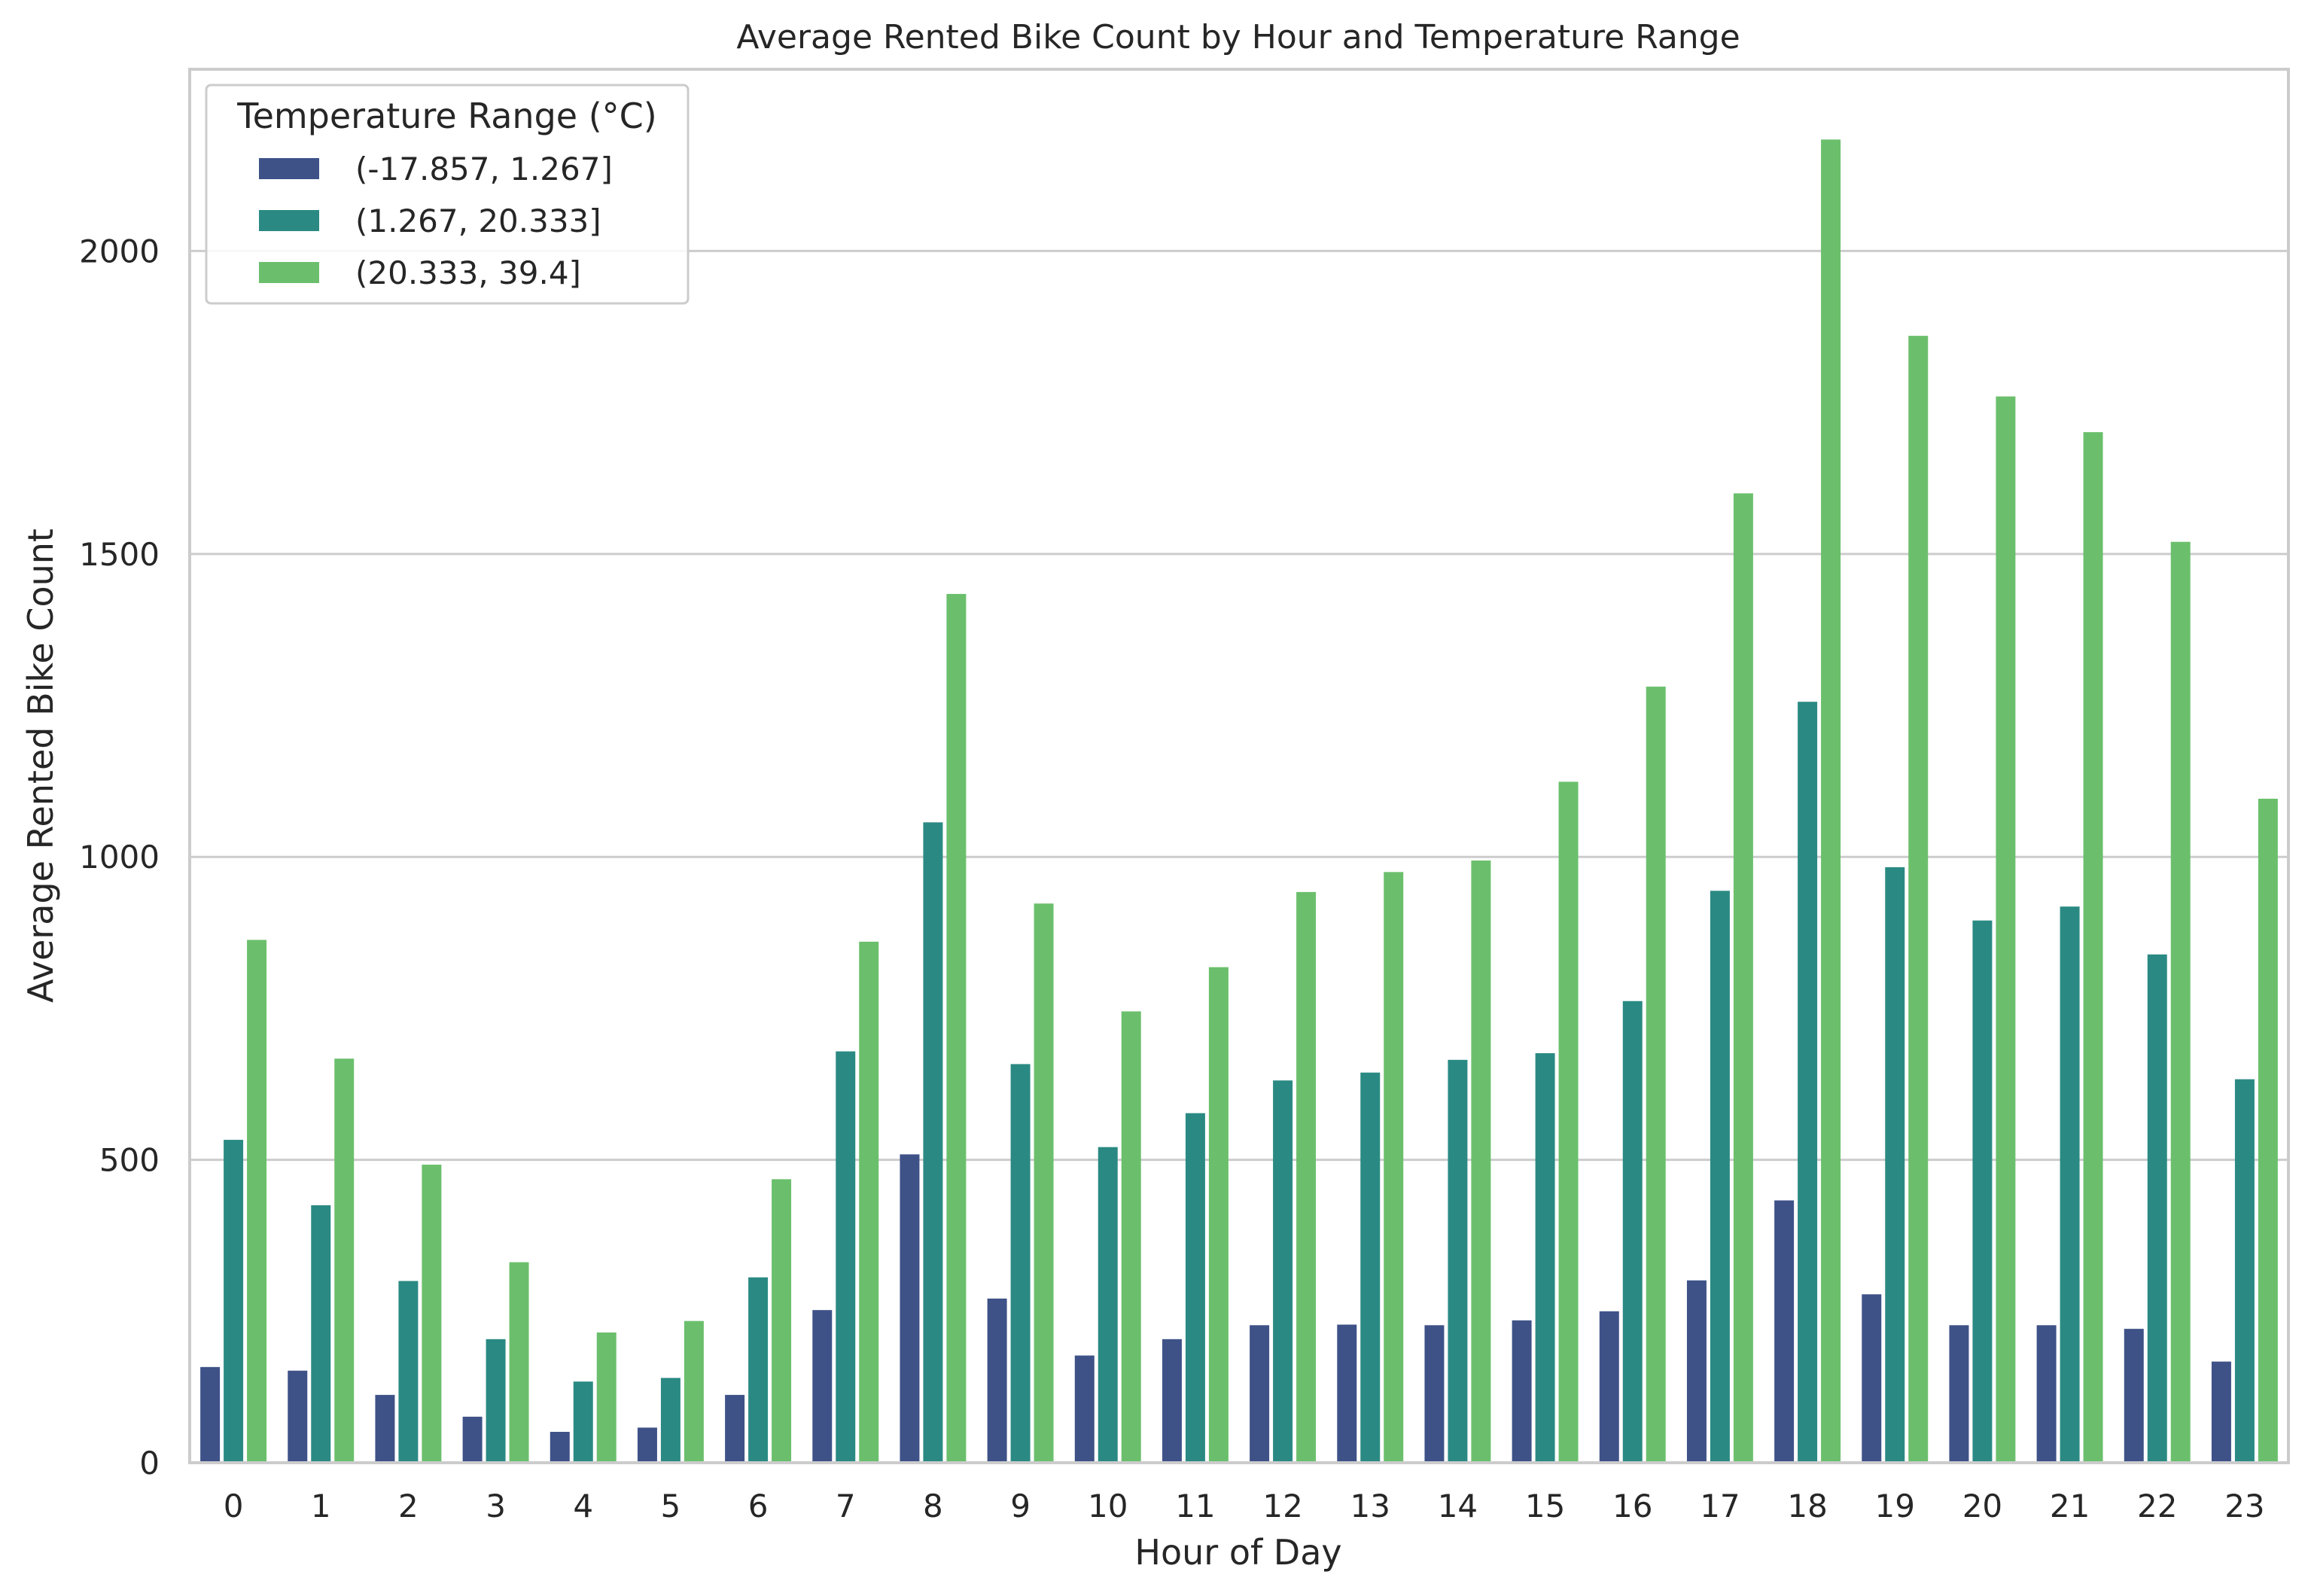 The height and width of the screenshot is (1596, 2311). Describe the element at coordinates (468, 273) in the screenshot. I see `legend-label: (20.333, 39.4]` at that location.